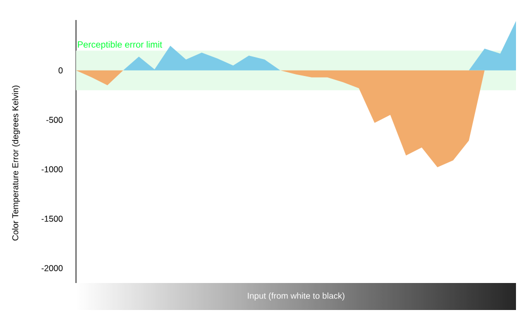  I want to click on y-axis-title: Color Temperature Error (degrees Kelvin), so click(16, 163).